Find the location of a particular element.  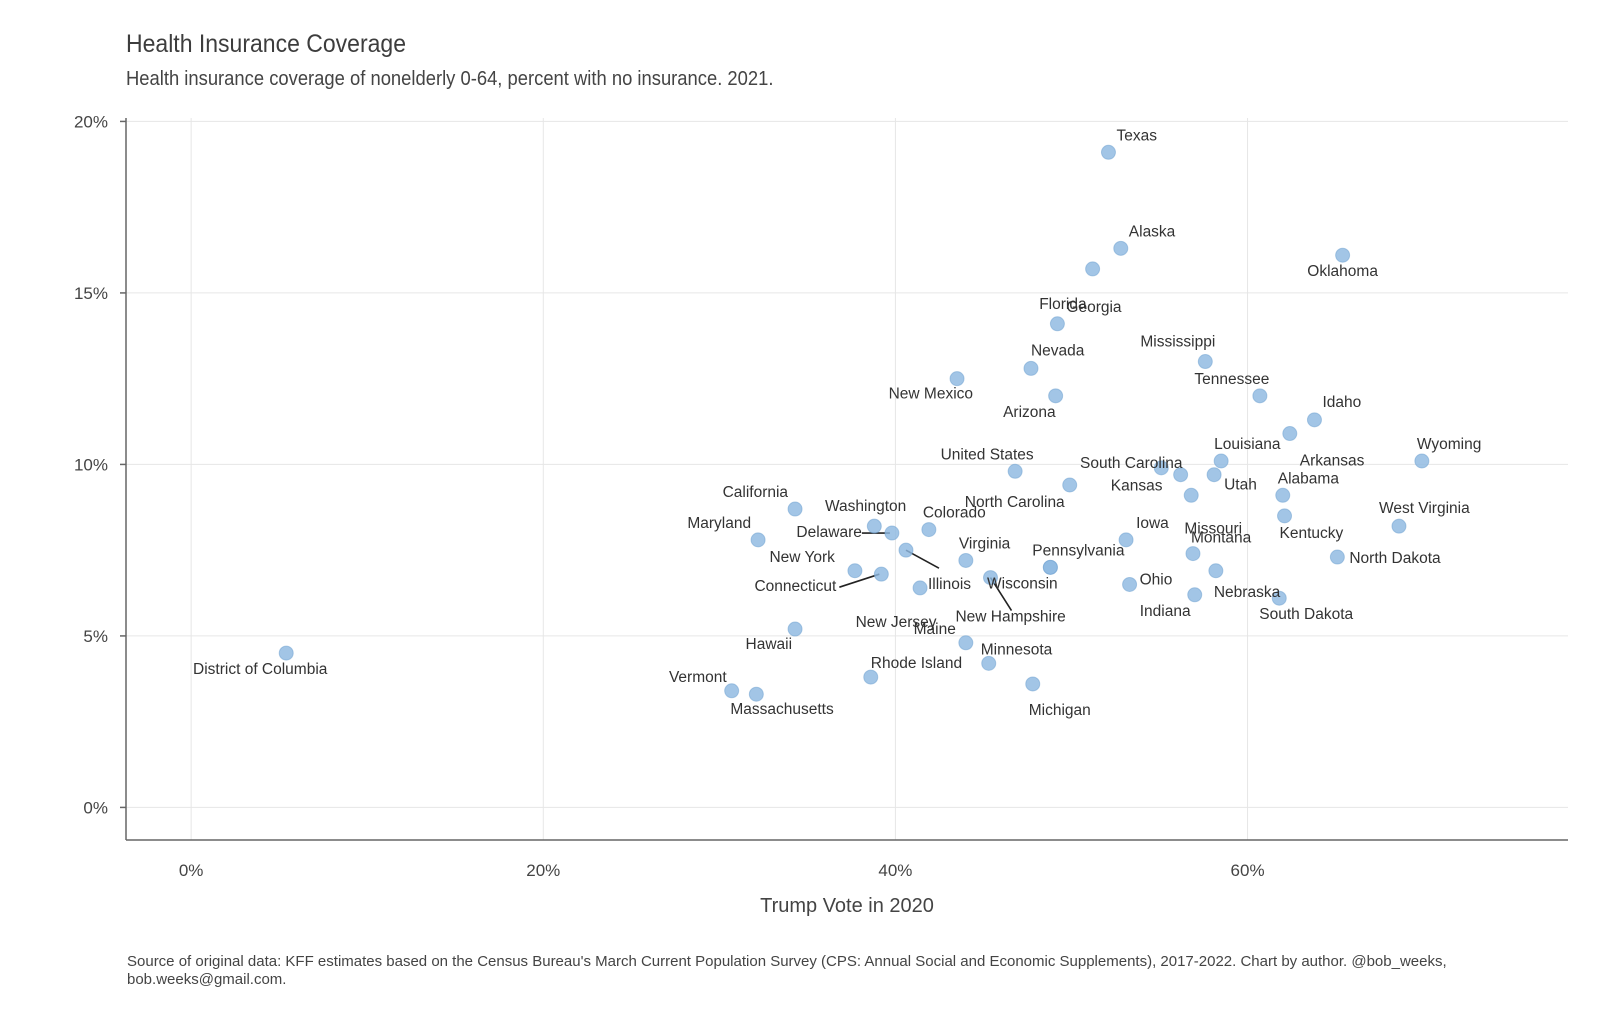

label-north-carolina: North Carolina is located at coordinates (1015, 502).